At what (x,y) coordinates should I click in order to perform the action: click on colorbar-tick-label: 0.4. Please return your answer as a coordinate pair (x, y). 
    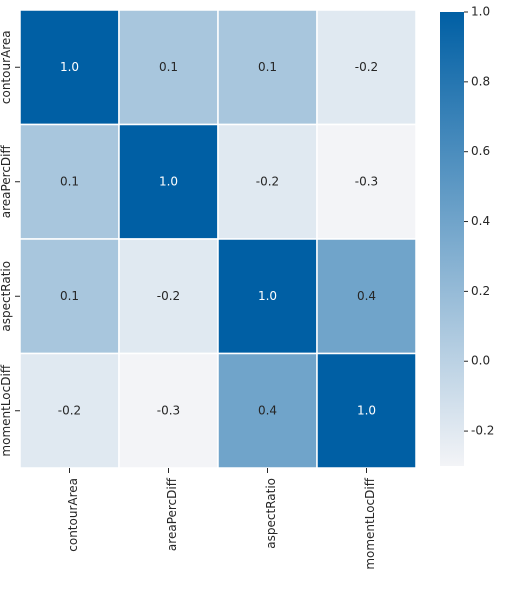
    Looking at the image, I should click on (480, 221).